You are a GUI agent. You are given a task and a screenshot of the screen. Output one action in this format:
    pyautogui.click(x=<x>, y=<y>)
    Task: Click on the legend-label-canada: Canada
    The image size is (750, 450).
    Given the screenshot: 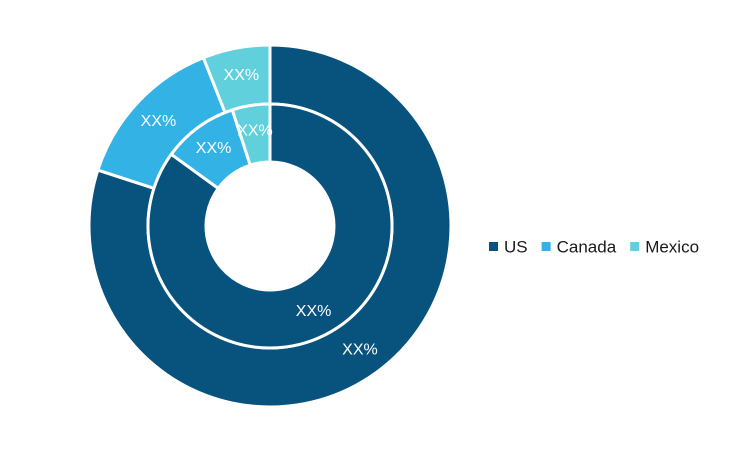 What is the action you would take?
    pyautogui.click(x=587, y=247)
    